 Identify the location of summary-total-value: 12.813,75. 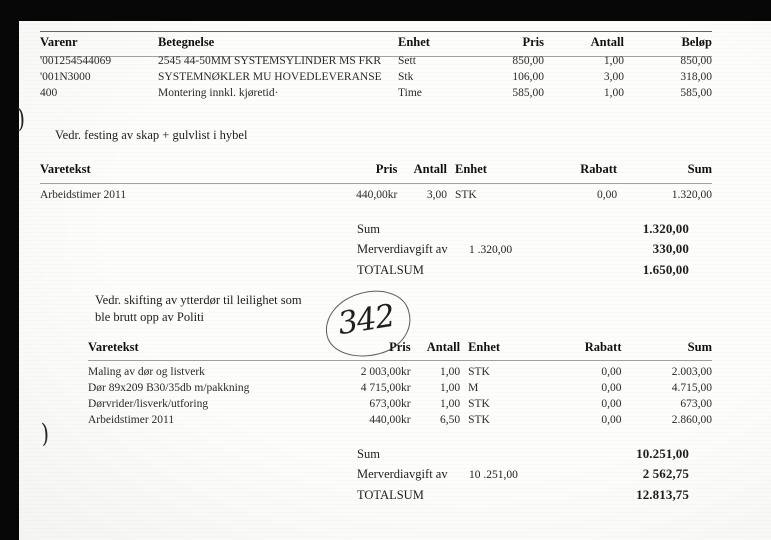
(662, 495).